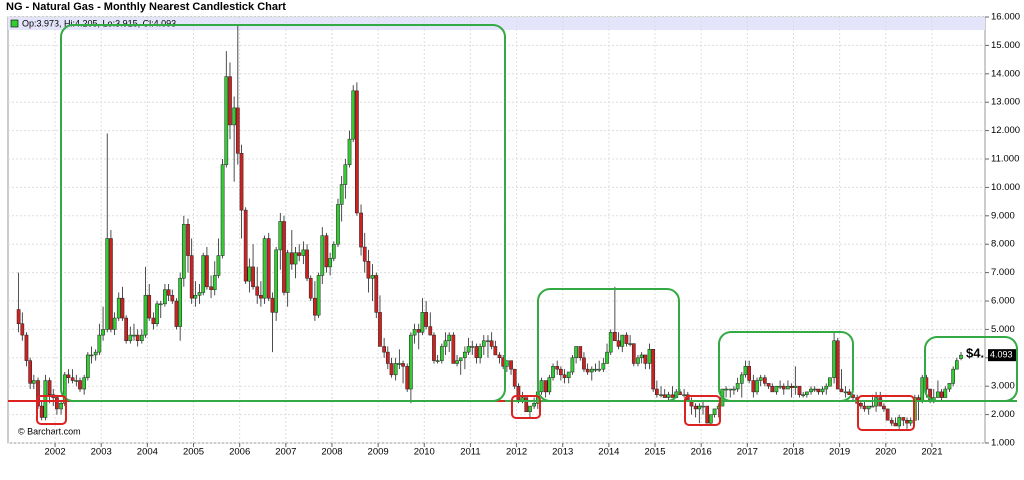 The height and width of the screenshot is (480, 1024). I want to click on last-price-label: 4.093, so click(1001, 355).